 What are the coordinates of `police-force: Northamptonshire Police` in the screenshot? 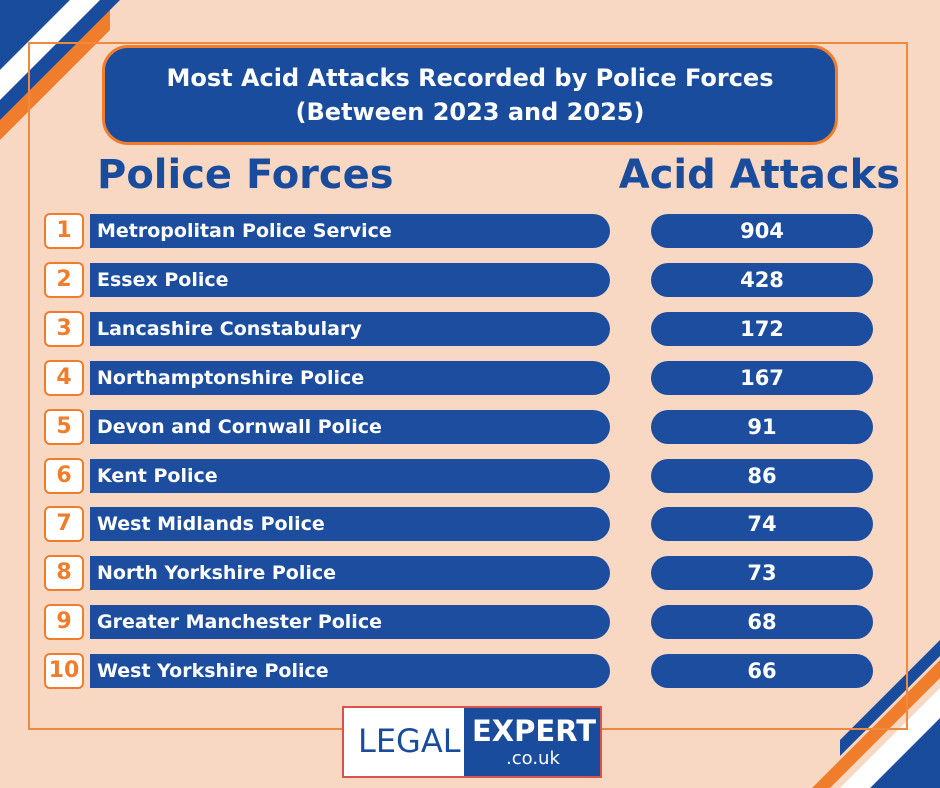 It's located at (350, 377).